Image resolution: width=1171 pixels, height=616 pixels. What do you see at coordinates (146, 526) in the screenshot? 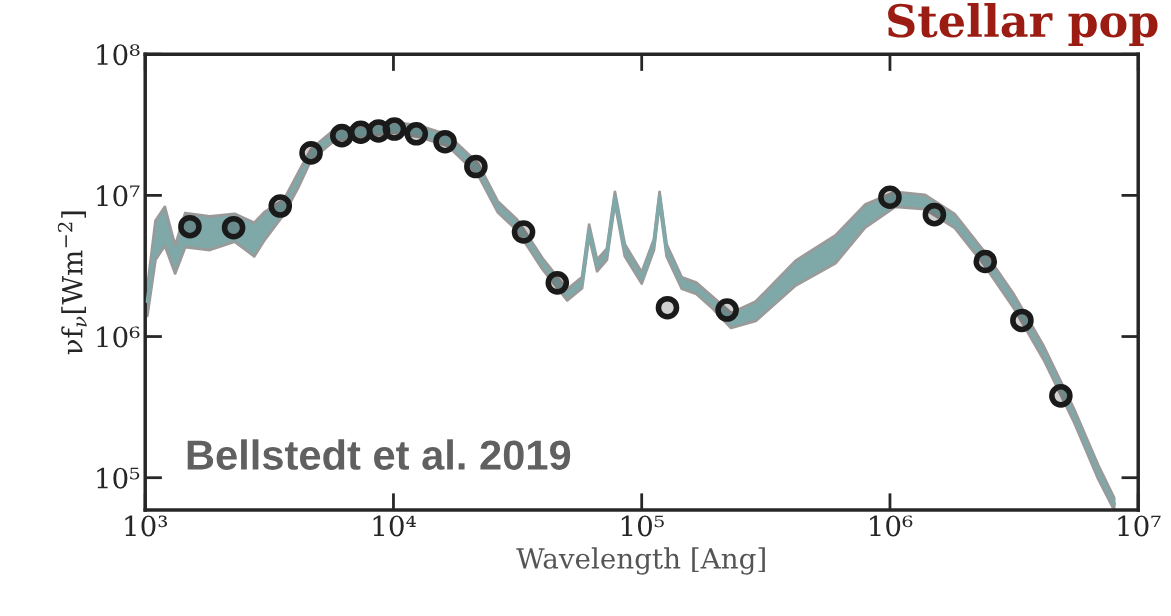
I see `x-tick-label: 10³` at bounding box center [146, 526].